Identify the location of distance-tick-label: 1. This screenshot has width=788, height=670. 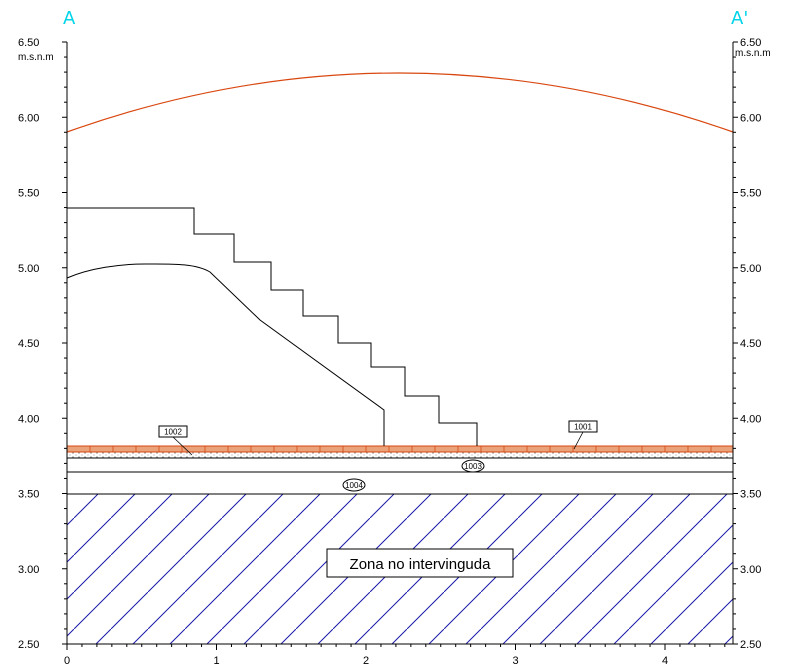
(216, 661).